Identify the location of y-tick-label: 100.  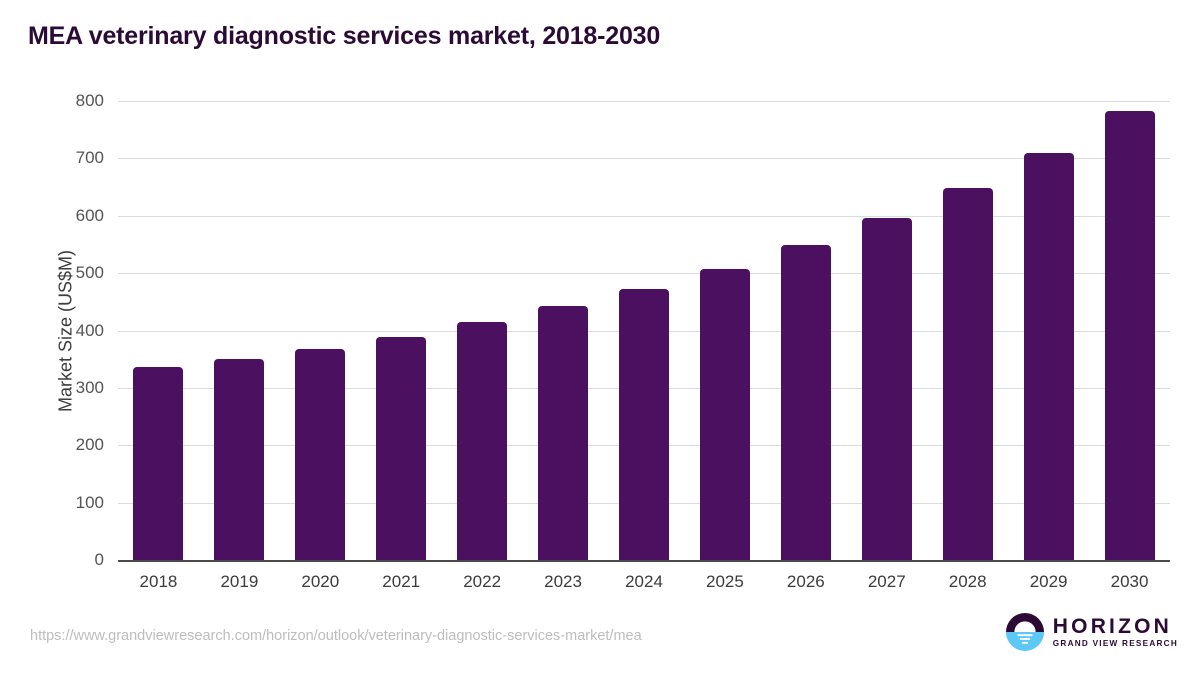
(89, 502).